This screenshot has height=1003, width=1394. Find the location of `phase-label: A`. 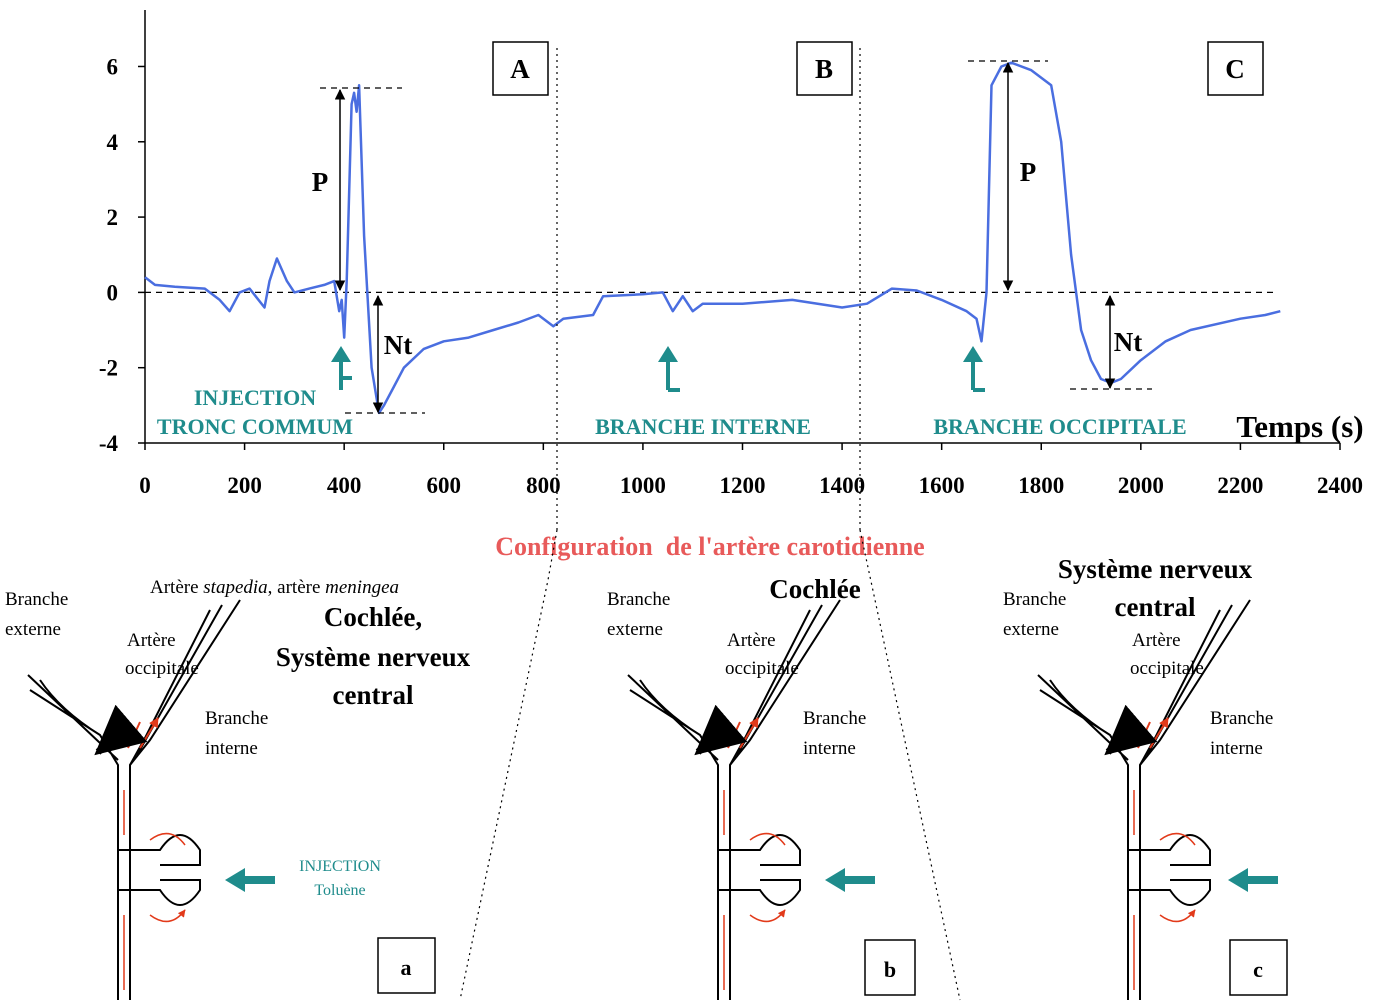

phase-label: A is located at coordinates (520, 69).